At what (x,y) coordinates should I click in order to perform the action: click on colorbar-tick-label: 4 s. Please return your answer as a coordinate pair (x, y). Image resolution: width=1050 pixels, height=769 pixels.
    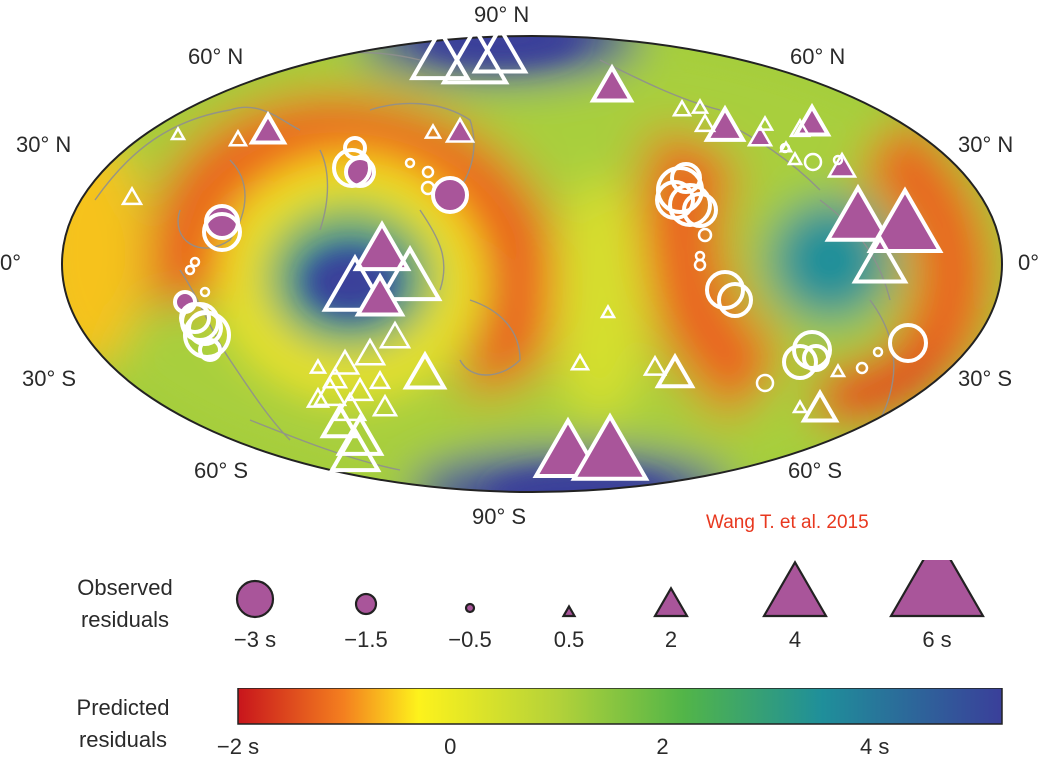
    Looking at the image, I should click on (874, 746).